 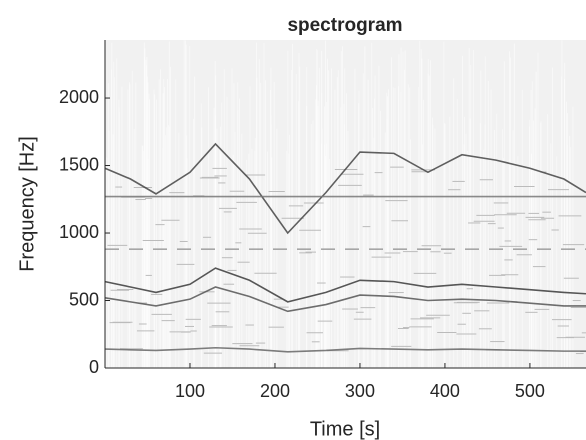 What do you see at coordinates (94, 367) in the screenshot?
I see `y-tick-label: 0` at bounding box center [94, 367].